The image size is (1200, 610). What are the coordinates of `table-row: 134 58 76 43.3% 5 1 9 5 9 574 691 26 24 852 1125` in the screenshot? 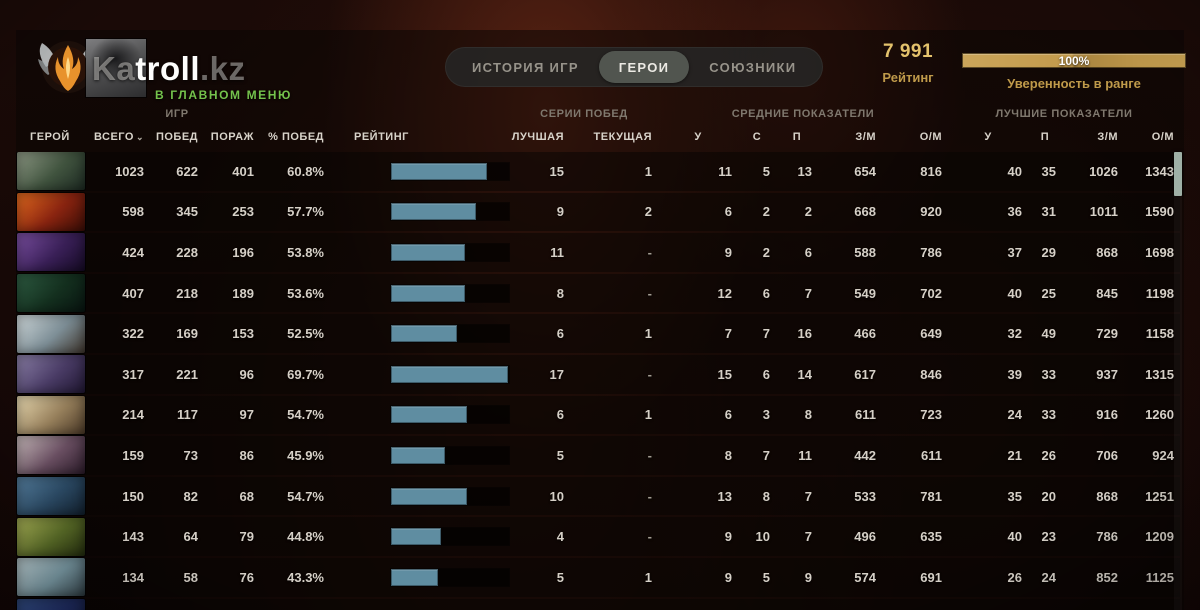 It's located at (598, 577).